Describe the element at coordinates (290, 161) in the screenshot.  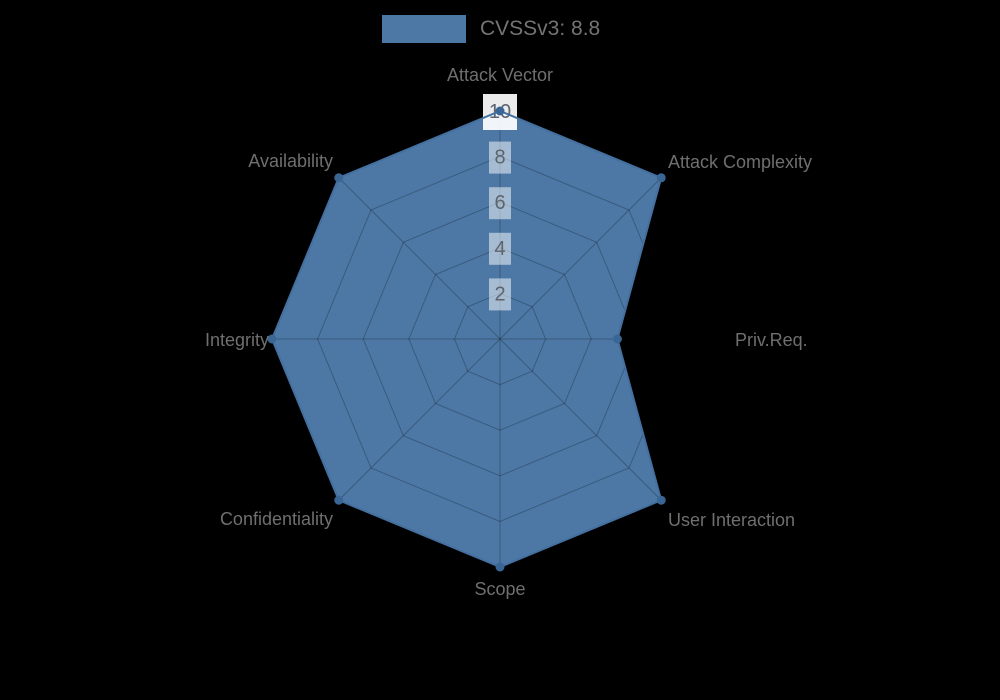
I see `axis-label-availability: Availability` at that location.